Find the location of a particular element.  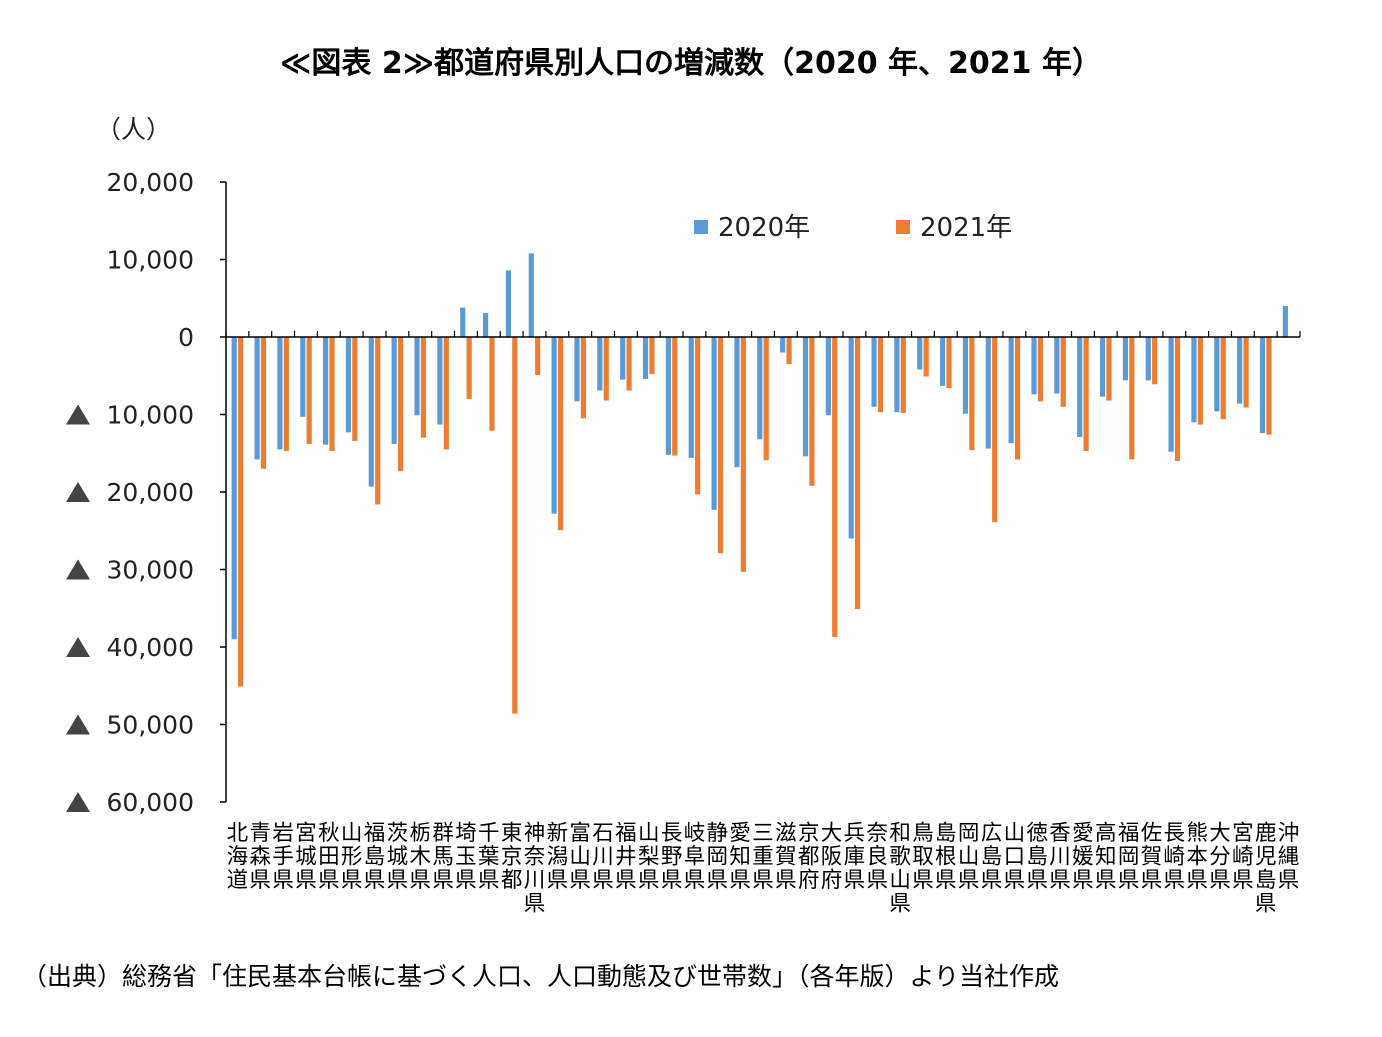

x-tick-label: 兵庫県 is located at coordinates (855, 857).